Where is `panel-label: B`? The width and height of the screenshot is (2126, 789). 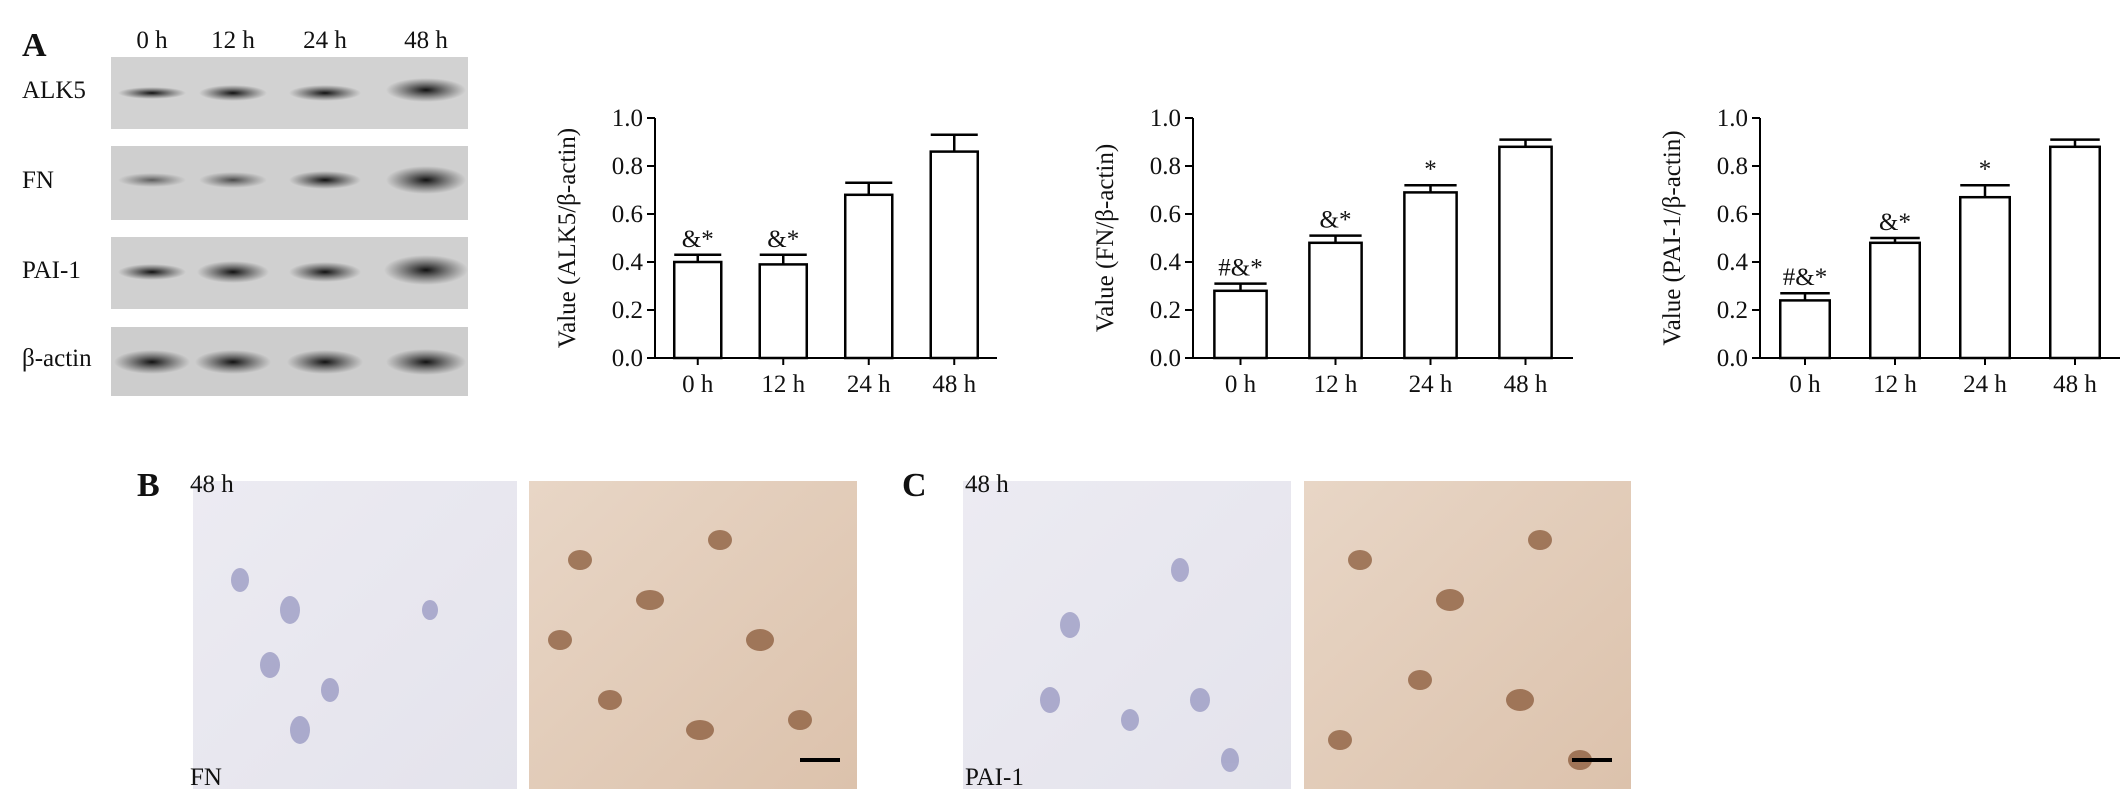
panel-label: B is located at coordinates (148, 485).